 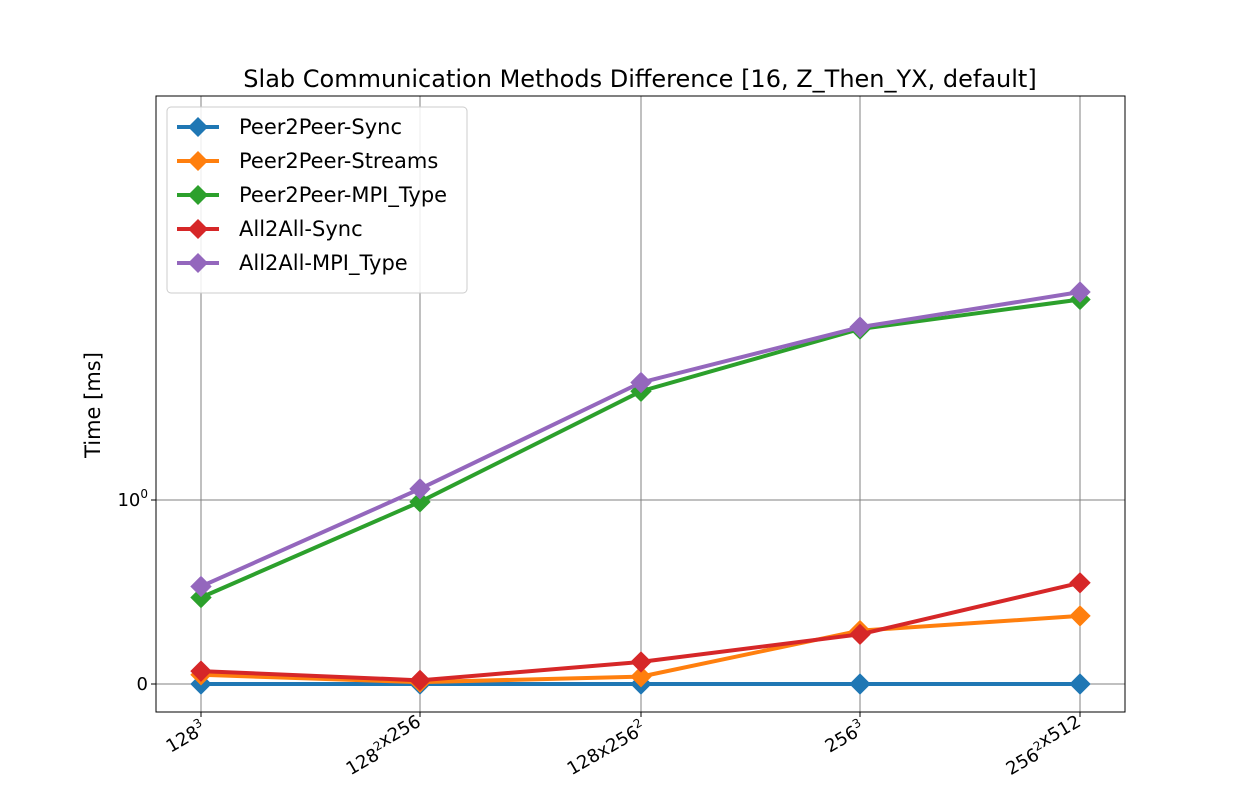 I want to click on legend-item: All2All-MPI_Type, so click(x=292, y=263).